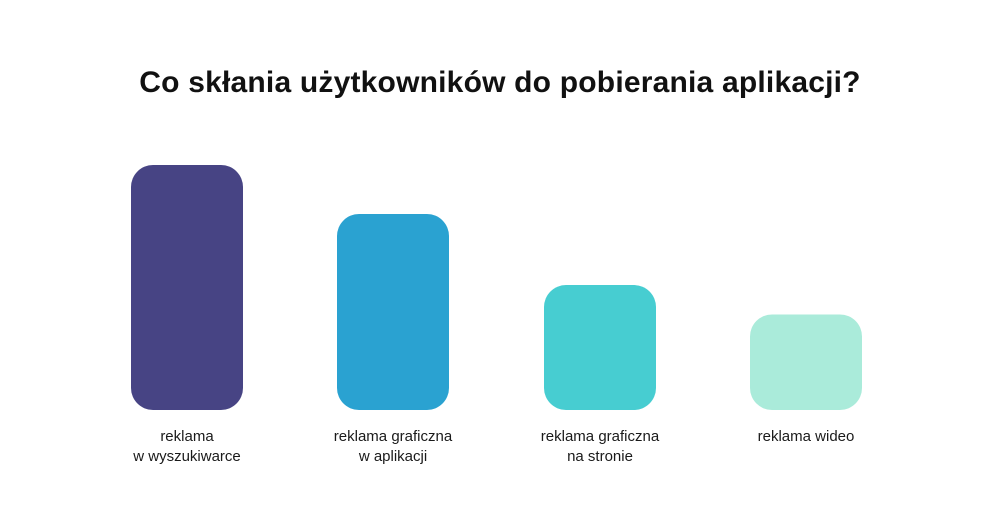  I want to click on category-label-2: reklama graficzna w aplikacji, so click(393, 446).